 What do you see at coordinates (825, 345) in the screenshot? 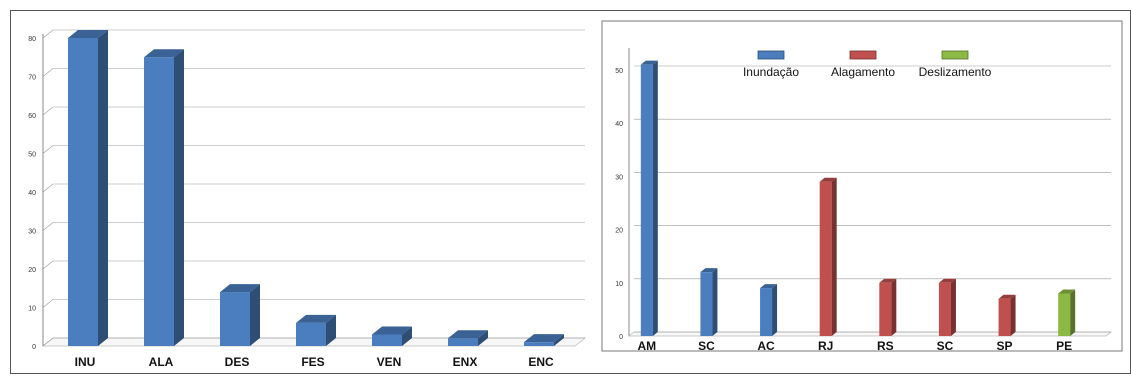
I see `x-tick-label: RJ` at bounding box center [825, 345].